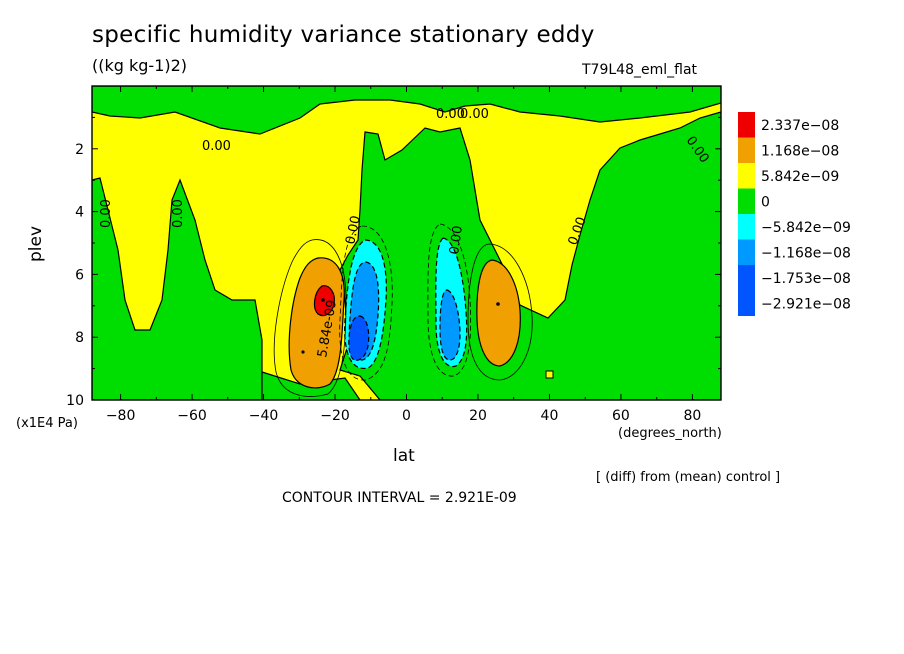  I want to click on x-tick-label: −40, so click(264, 416).